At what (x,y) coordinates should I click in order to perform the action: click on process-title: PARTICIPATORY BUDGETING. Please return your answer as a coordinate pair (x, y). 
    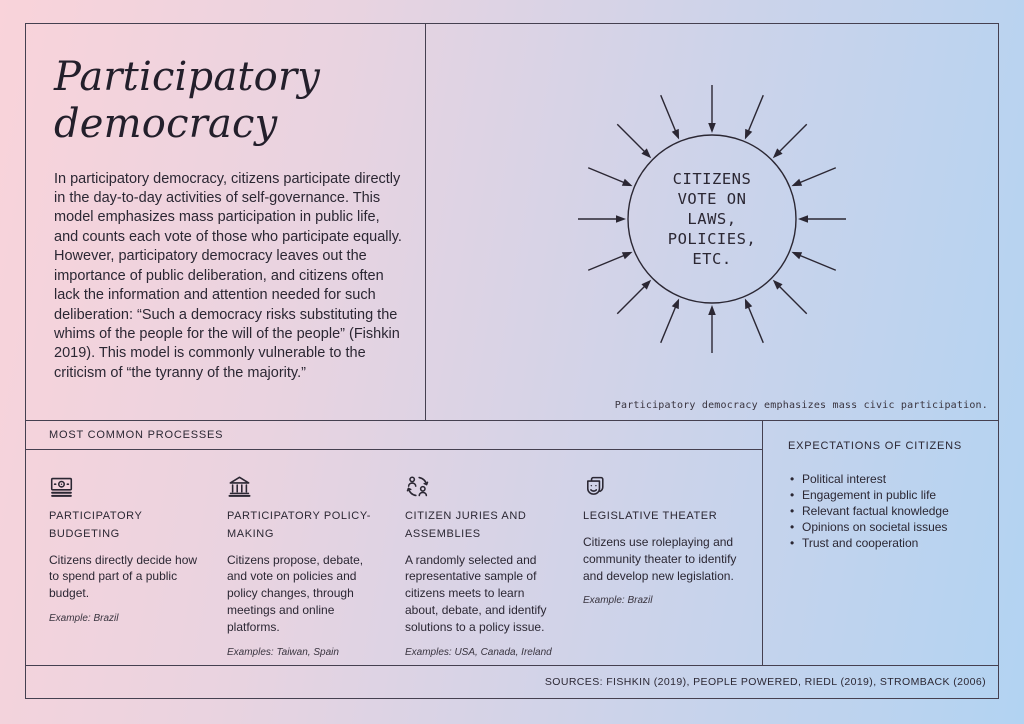
    Looking at the image, I should click on (96, 525).